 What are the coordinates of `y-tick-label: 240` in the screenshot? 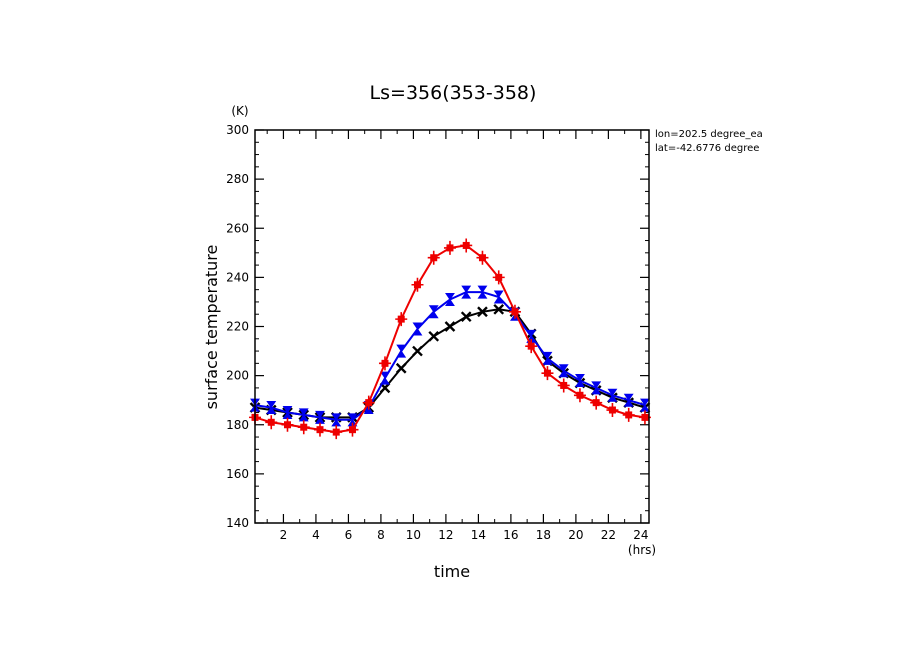 It's located at (237, 277).